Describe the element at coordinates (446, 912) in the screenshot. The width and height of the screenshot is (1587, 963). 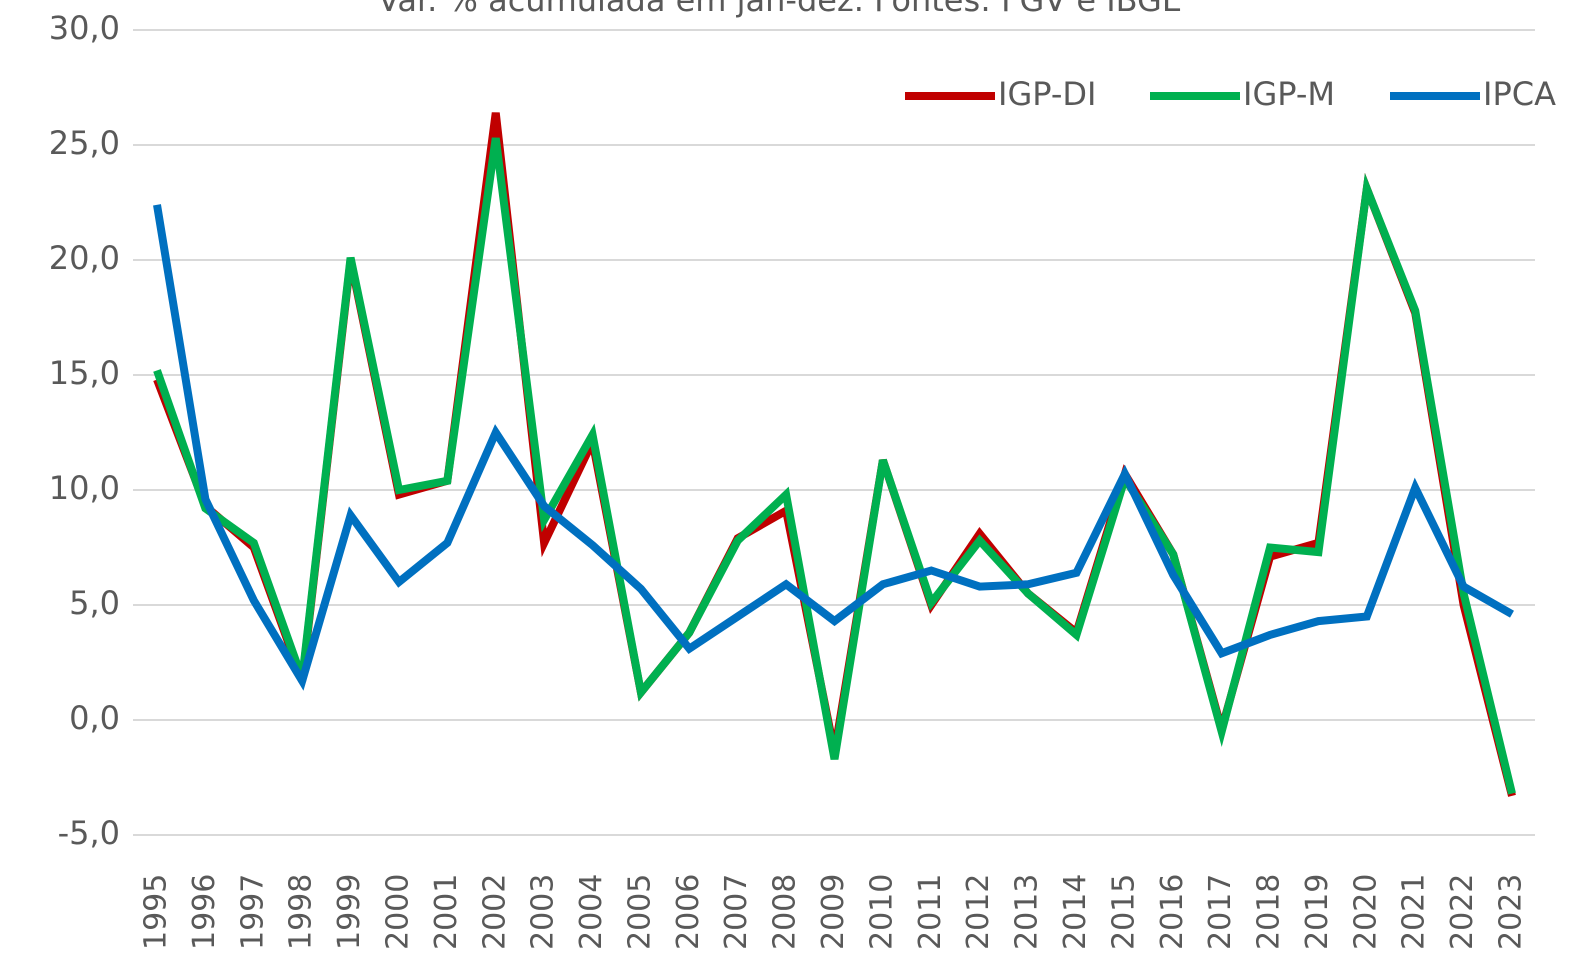
I see `x-tick-label: 2001` at that location.